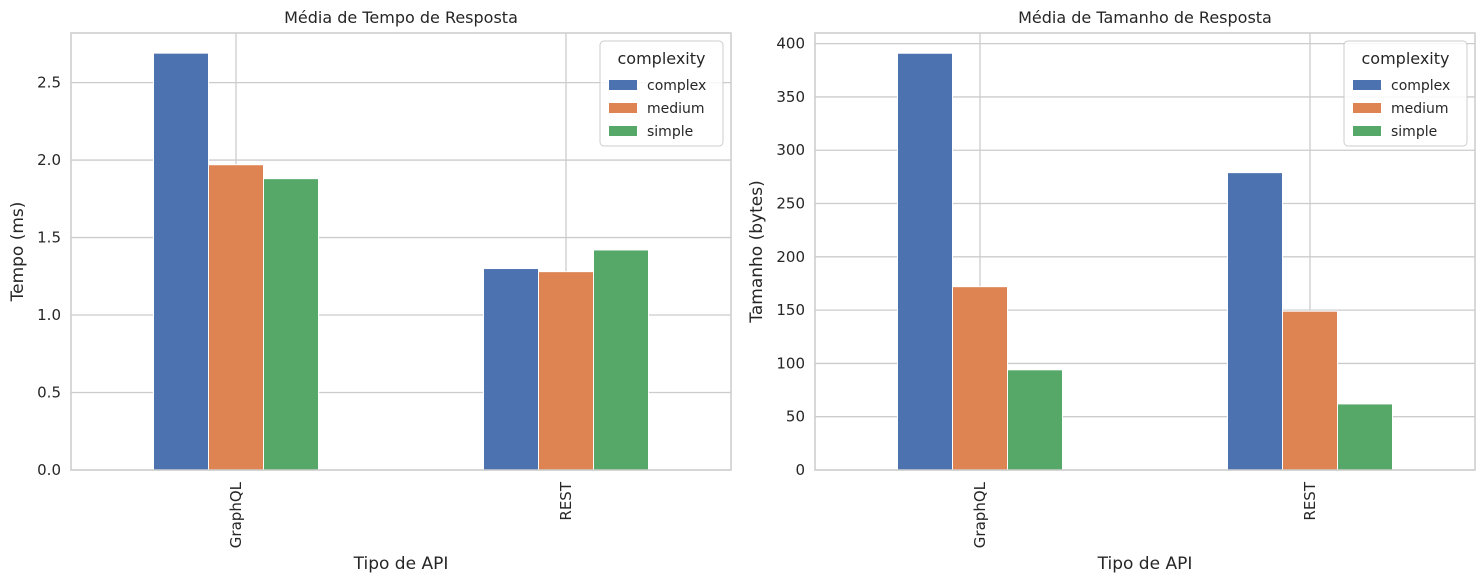 The image size is (1484, 588). What do you see at coordinates (790, 363) in the screenshot?
I see `y-tick-label: 100` at bounding box center [790, 363].